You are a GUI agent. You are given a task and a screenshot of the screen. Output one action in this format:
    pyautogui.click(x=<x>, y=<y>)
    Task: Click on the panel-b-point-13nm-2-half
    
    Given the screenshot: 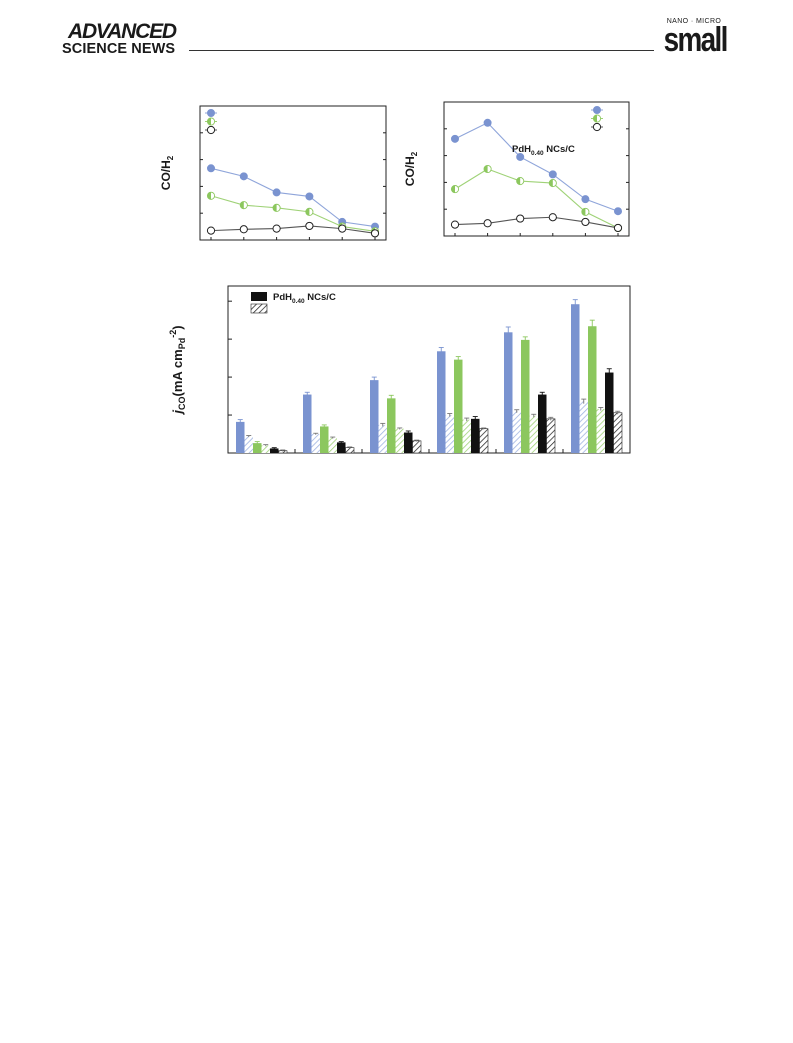 What is the action you would take?
    pyautogui.click(x=518, y=181)
    